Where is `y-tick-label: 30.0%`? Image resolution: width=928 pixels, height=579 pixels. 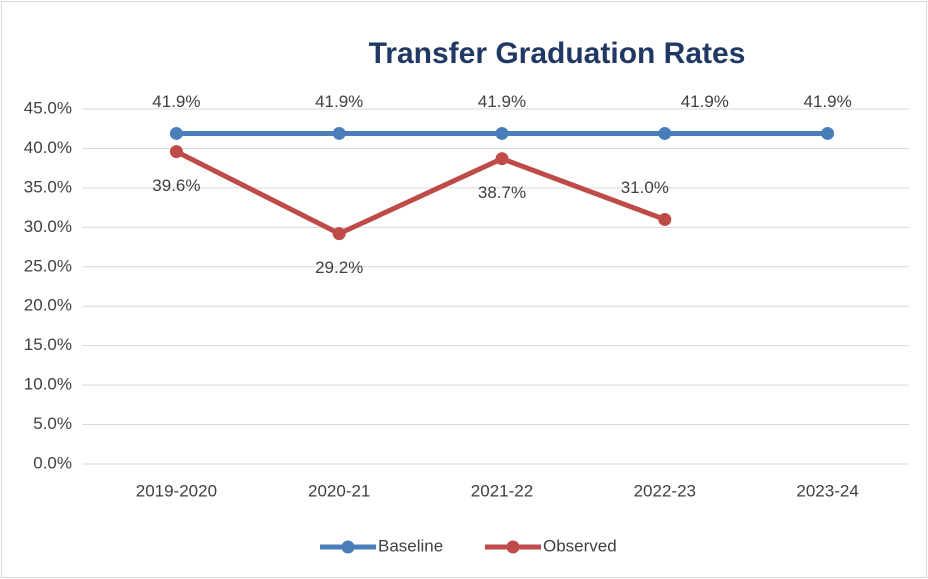 y-tick-label: 30.0% is located at coordinates (48, 226).